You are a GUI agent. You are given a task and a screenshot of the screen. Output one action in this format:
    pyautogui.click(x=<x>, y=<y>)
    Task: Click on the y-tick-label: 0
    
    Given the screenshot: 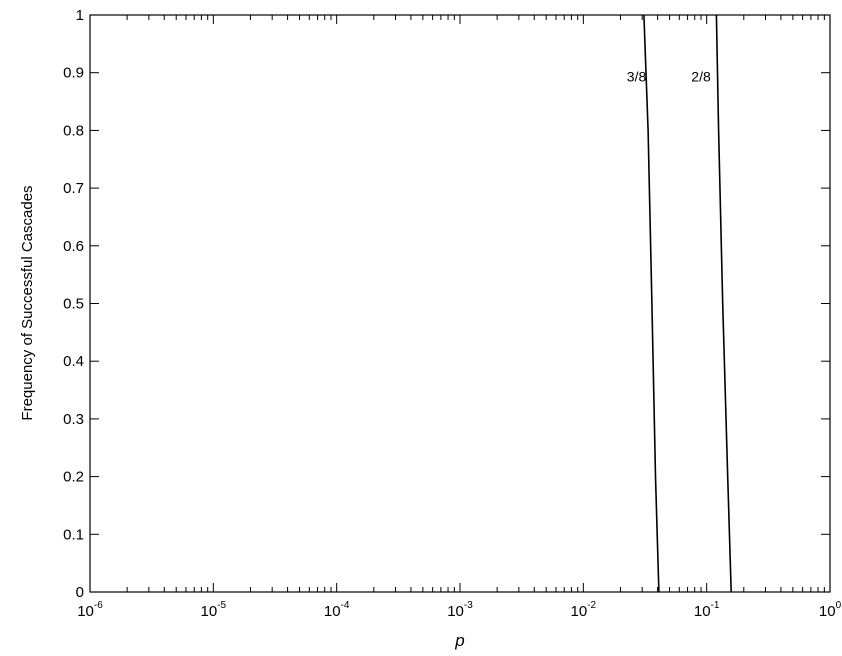 What is the action you would take?
    pyautogui.click(x=80, y=592)
    